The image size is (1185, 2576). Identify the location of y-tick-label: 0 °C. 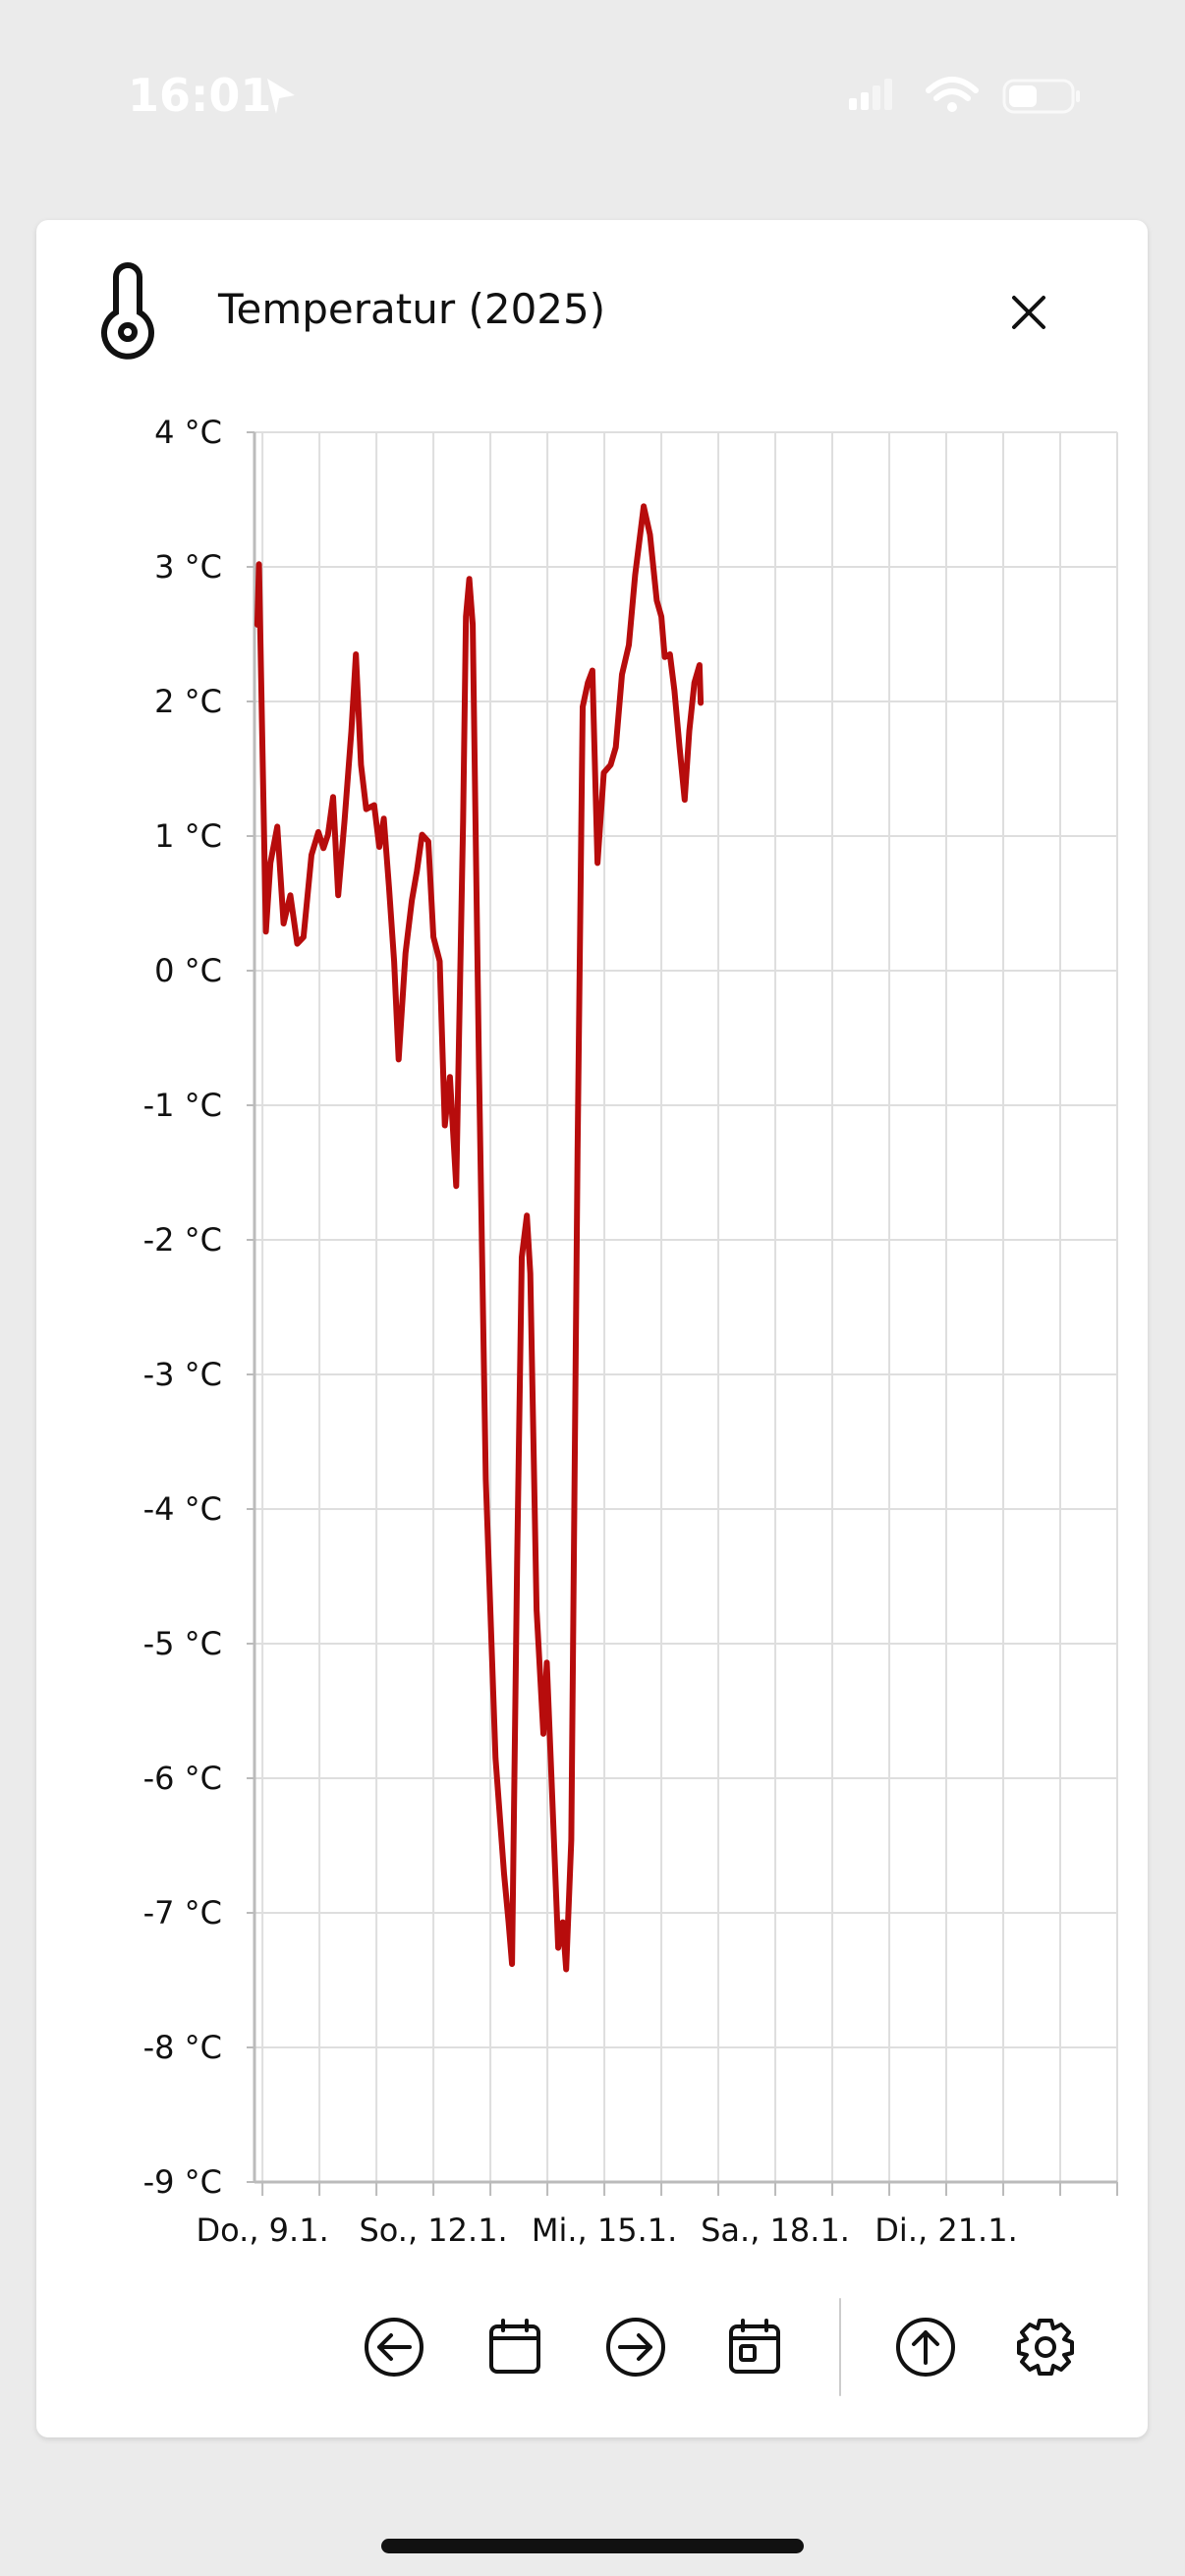
(188, 970).